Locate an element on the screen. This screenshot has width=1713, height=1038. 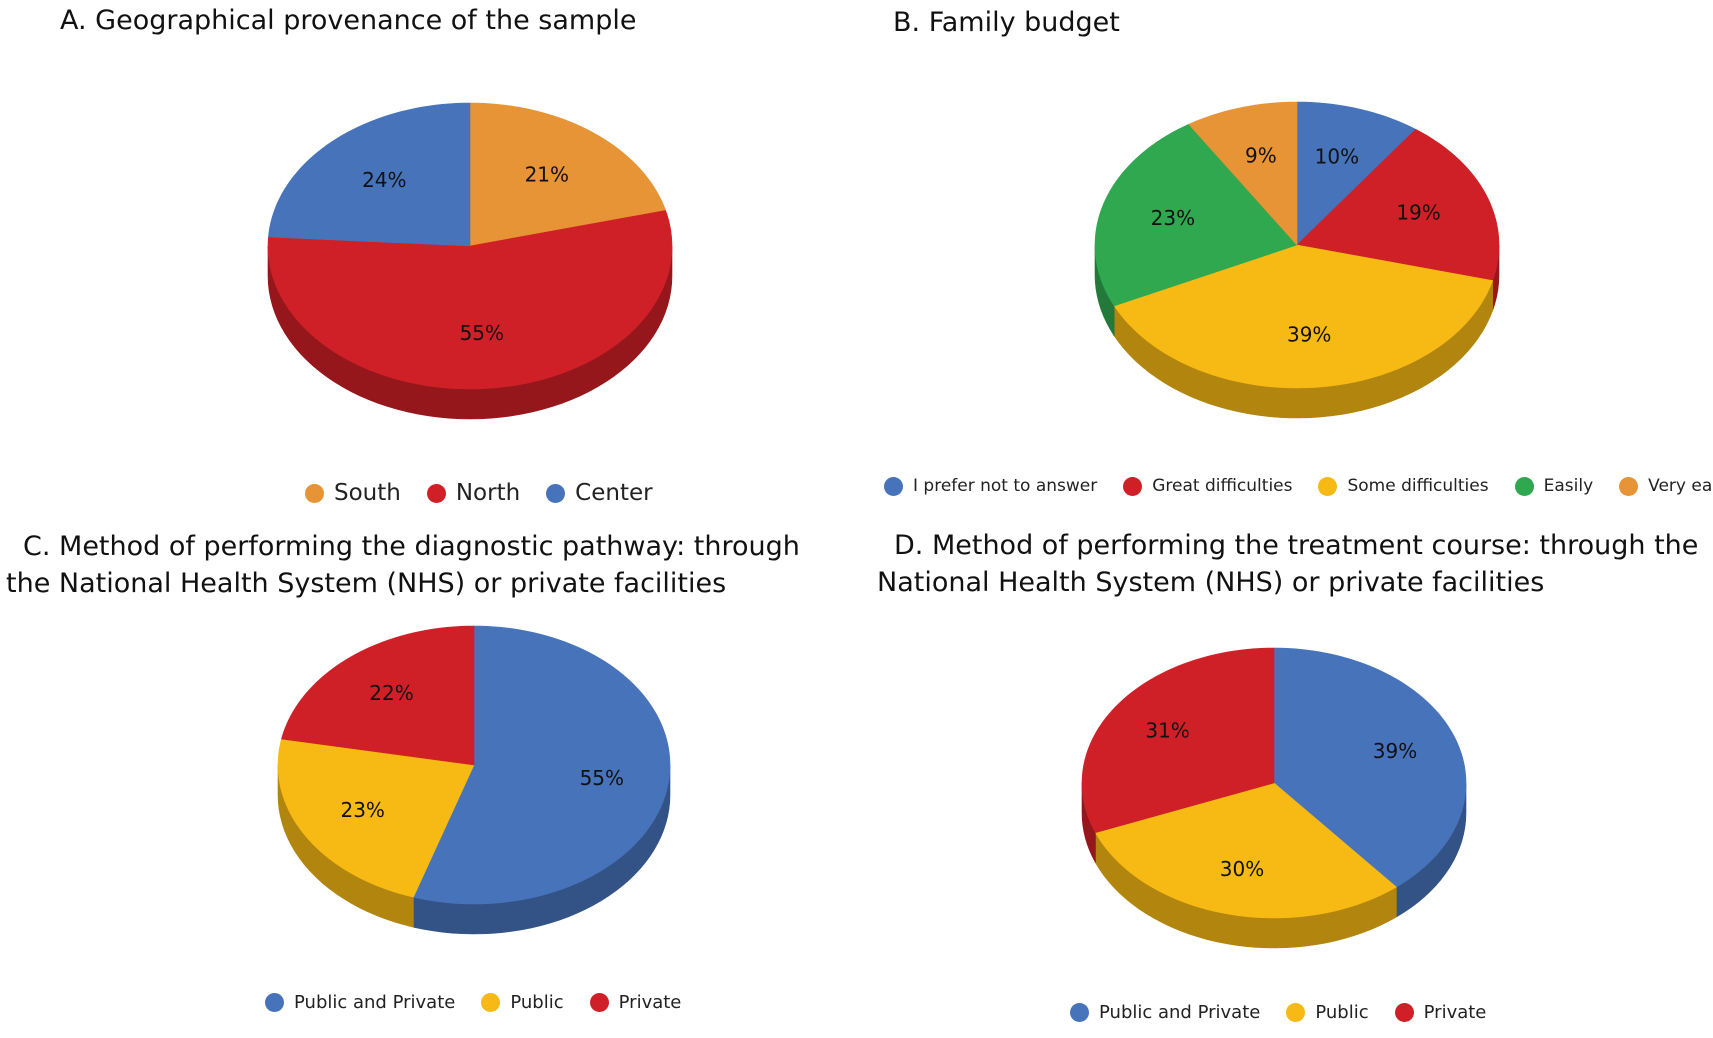
pie-slice-easily is located at coordinates (1196, 215).